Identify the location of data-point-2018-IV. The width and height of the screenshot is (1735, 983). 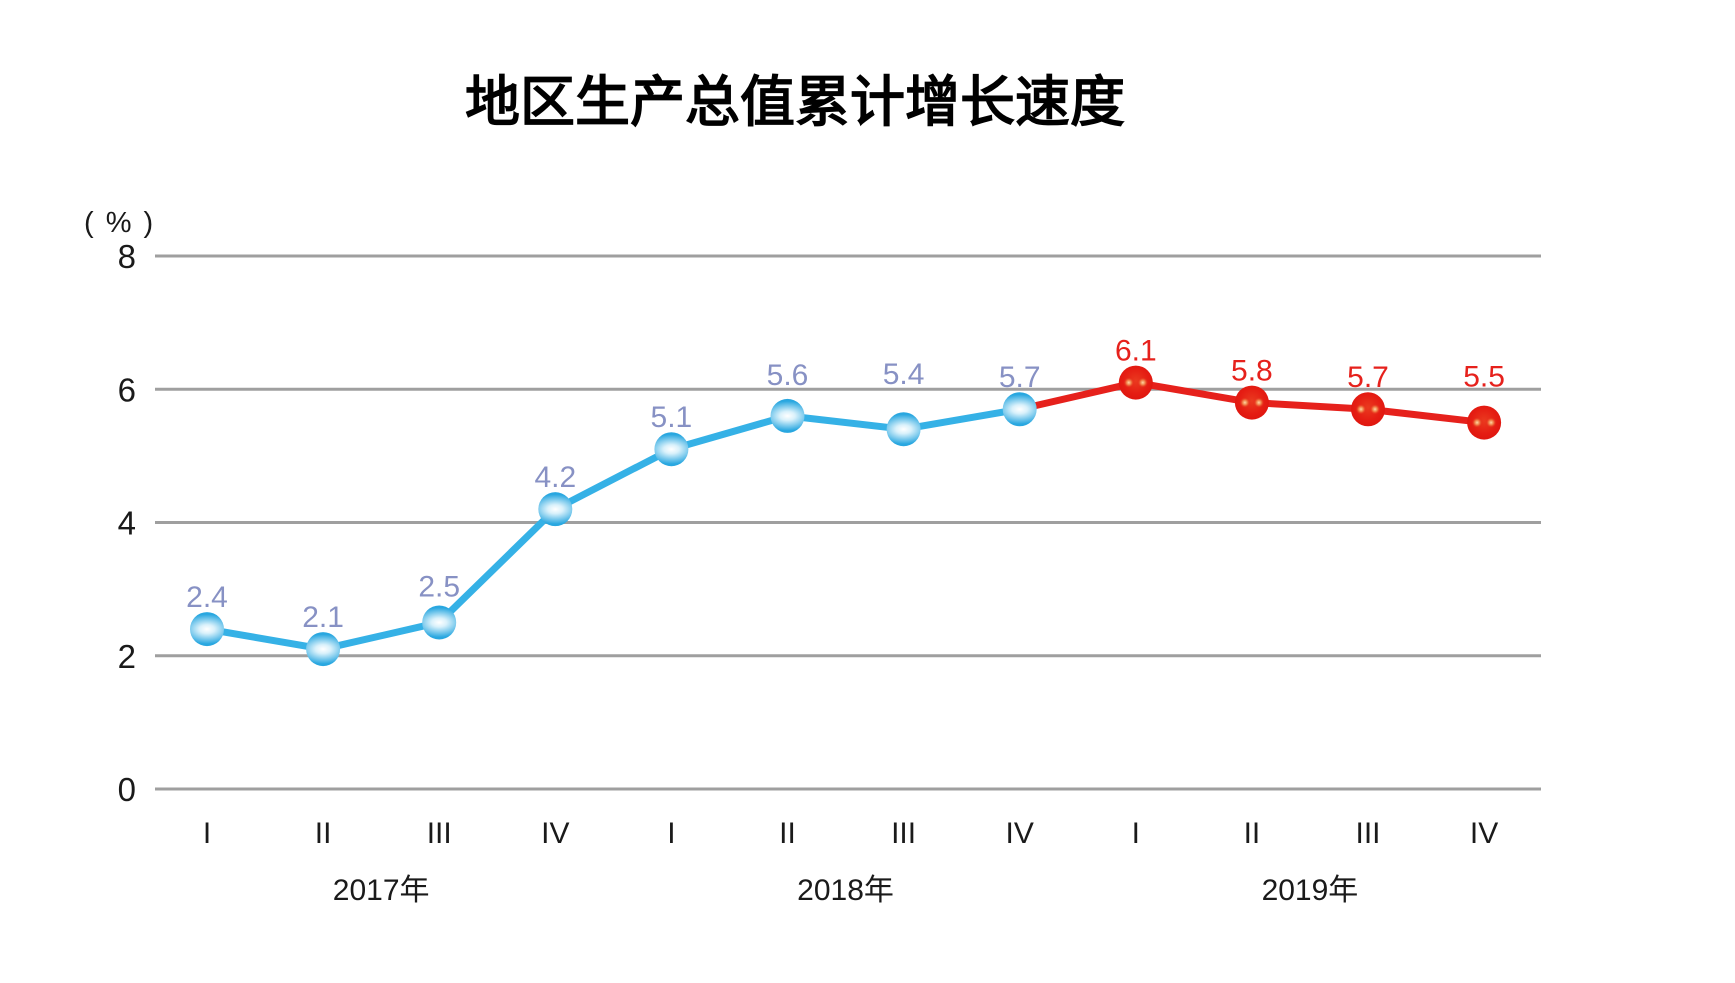
(1019, 409).